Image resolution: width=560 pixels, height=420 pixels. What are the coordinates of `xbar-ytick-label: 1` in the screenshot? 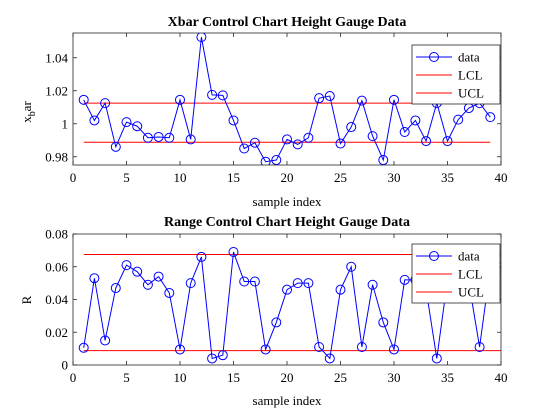 It's located at (65, 123).